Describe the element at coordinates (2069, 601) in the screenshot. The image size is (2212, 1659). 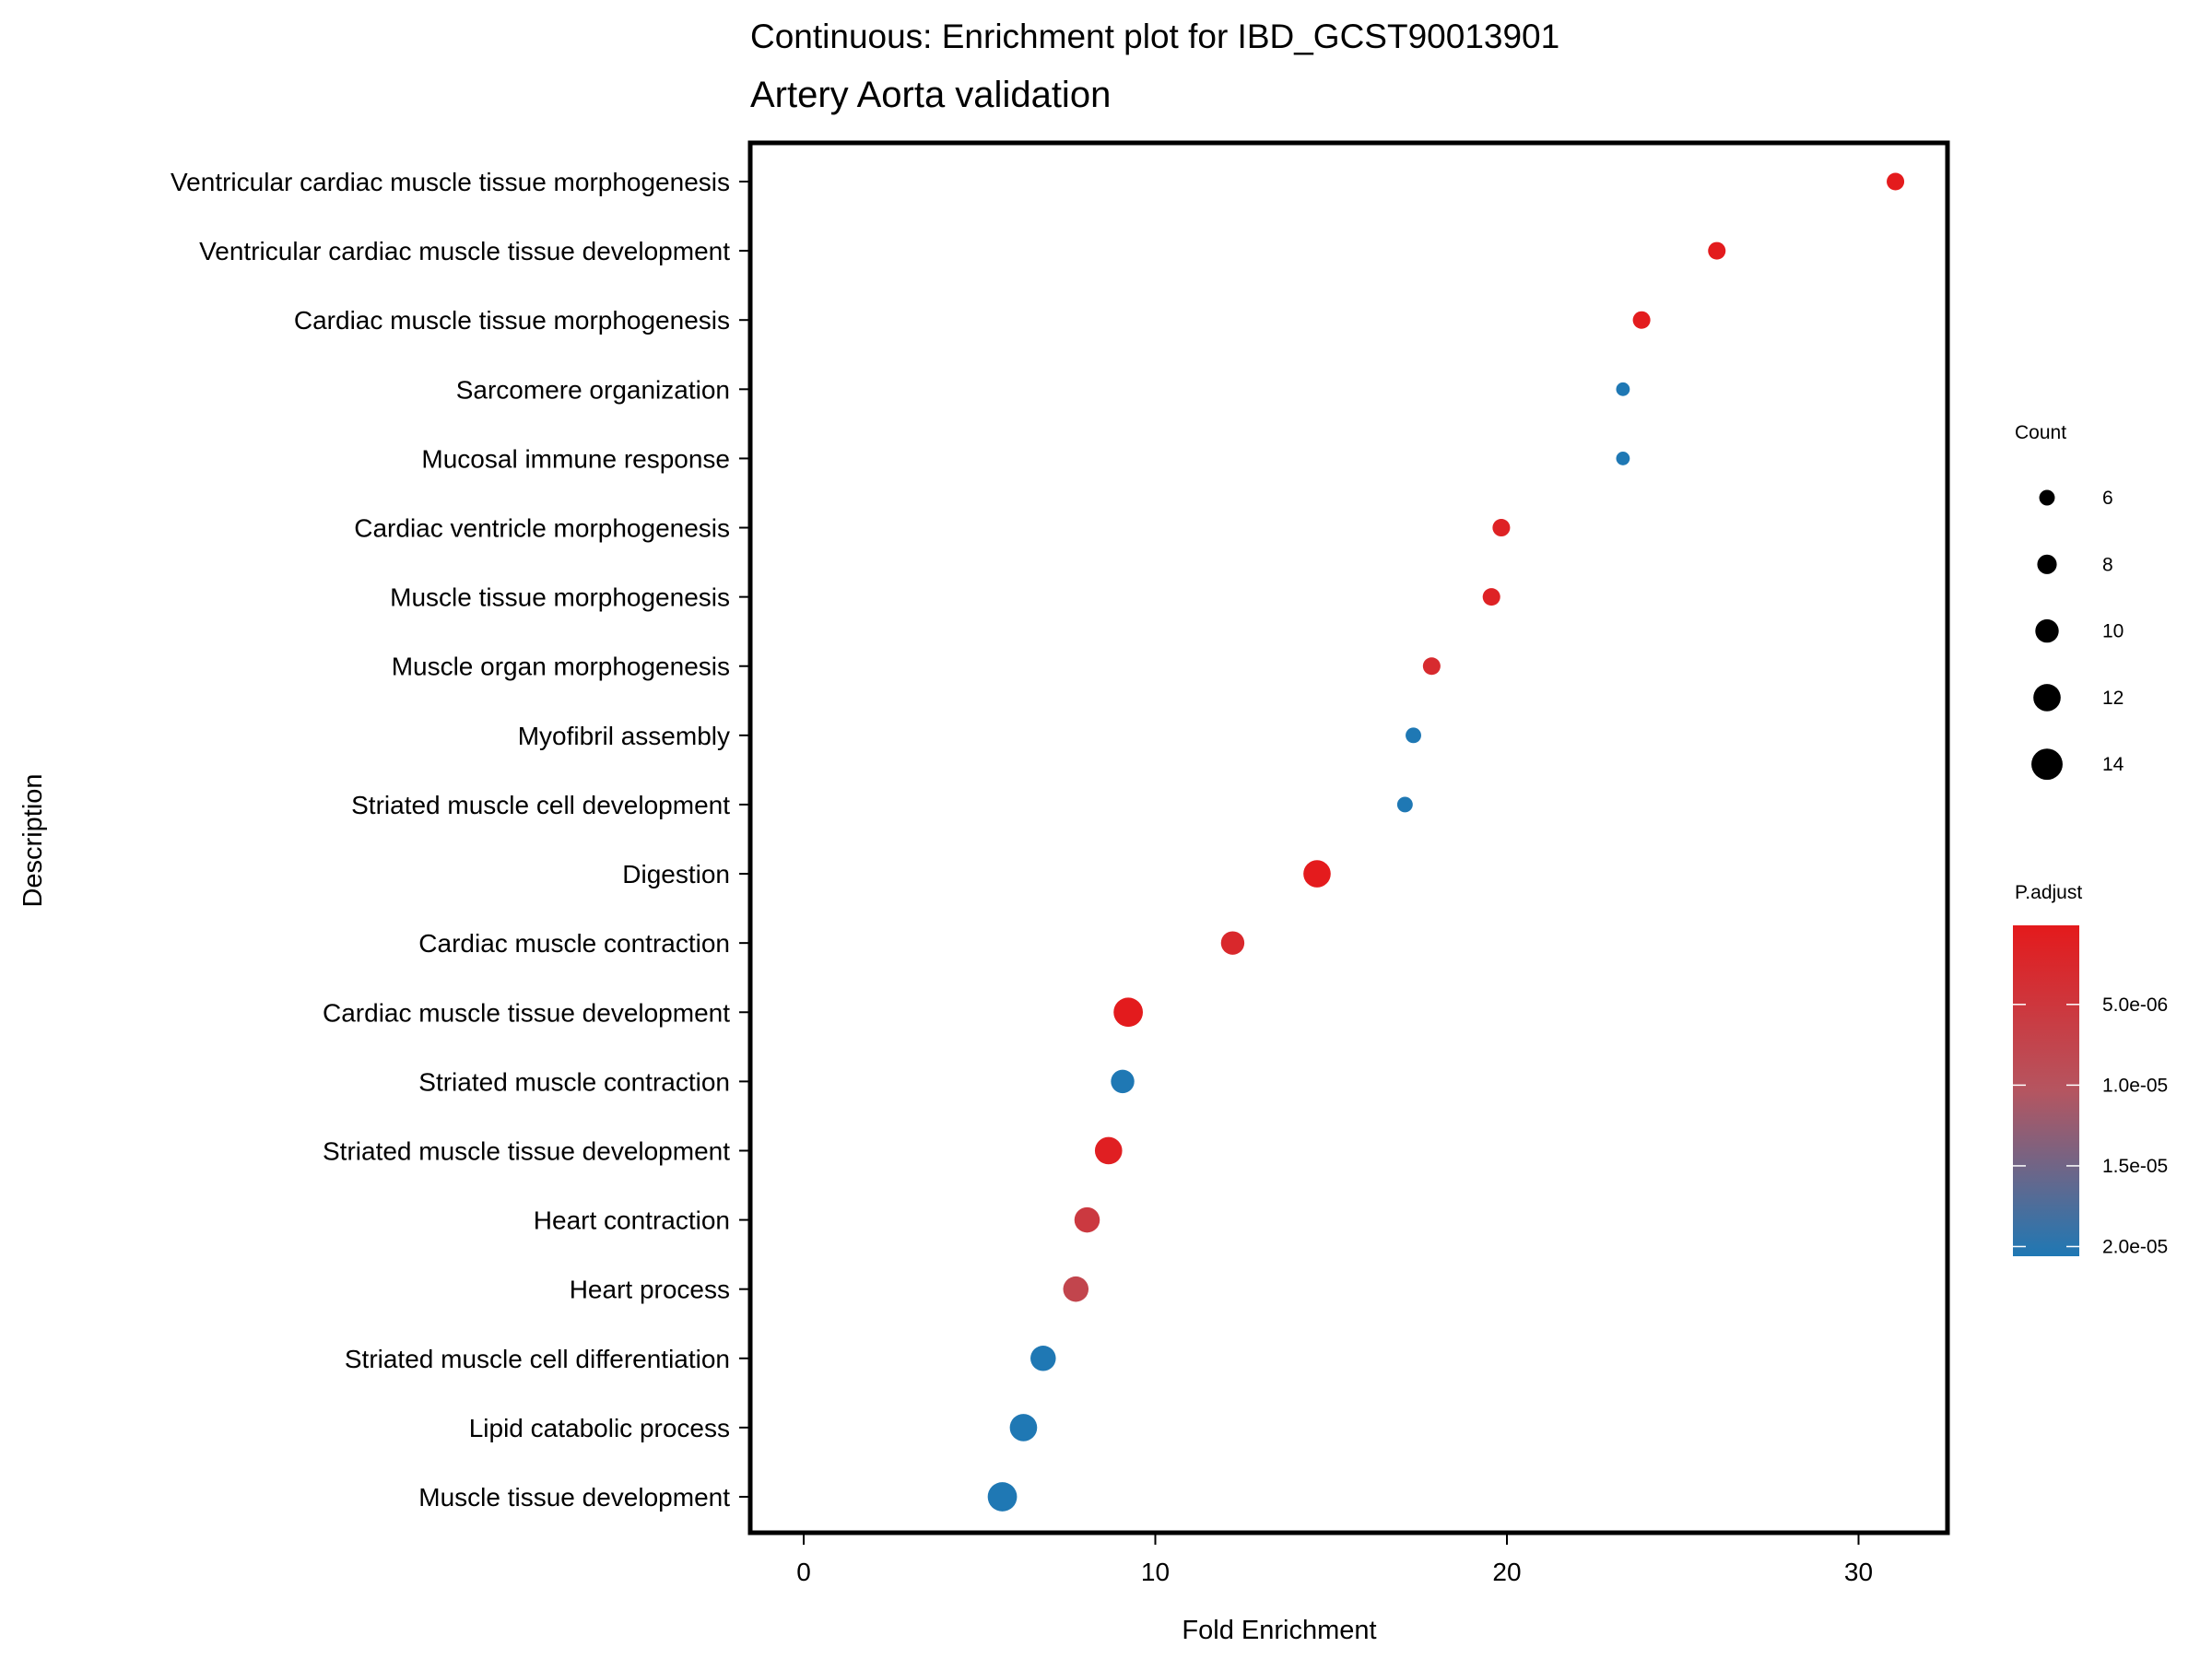
I see `size-legend: Count 6 8 10 12 14` at that location.